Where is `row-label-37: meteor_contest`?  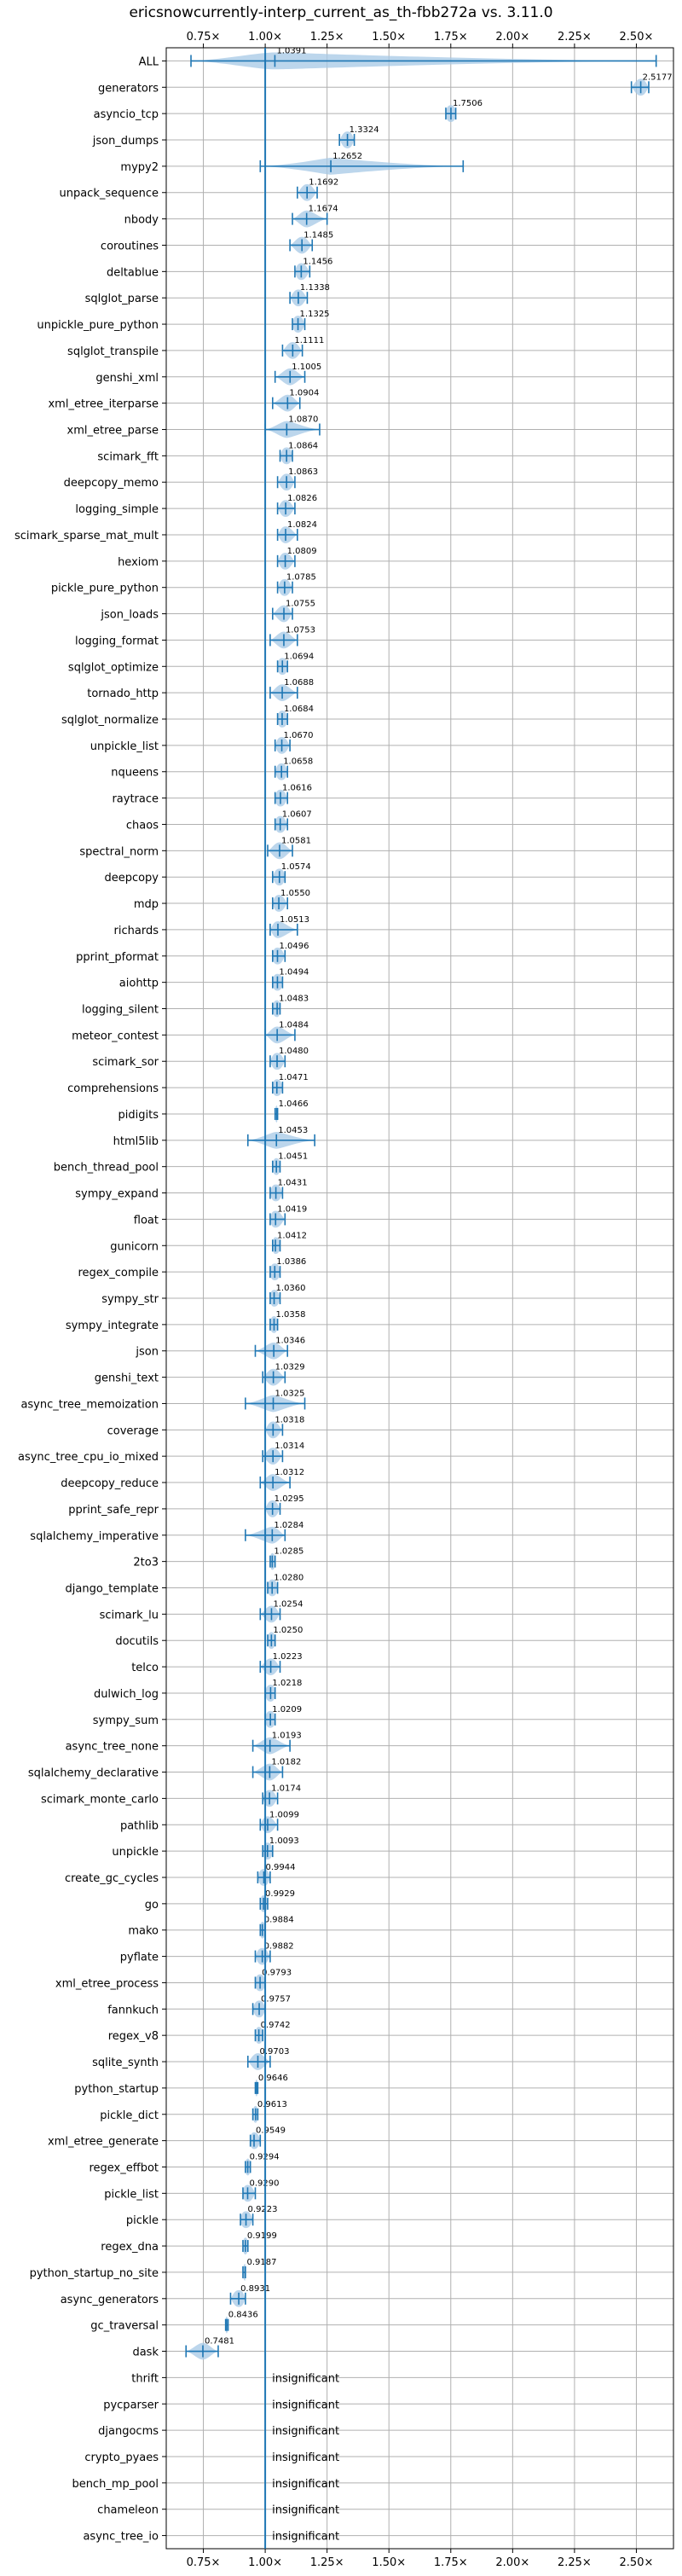
row-label-37: meteor_contest is located at coordinates (116, 1036).